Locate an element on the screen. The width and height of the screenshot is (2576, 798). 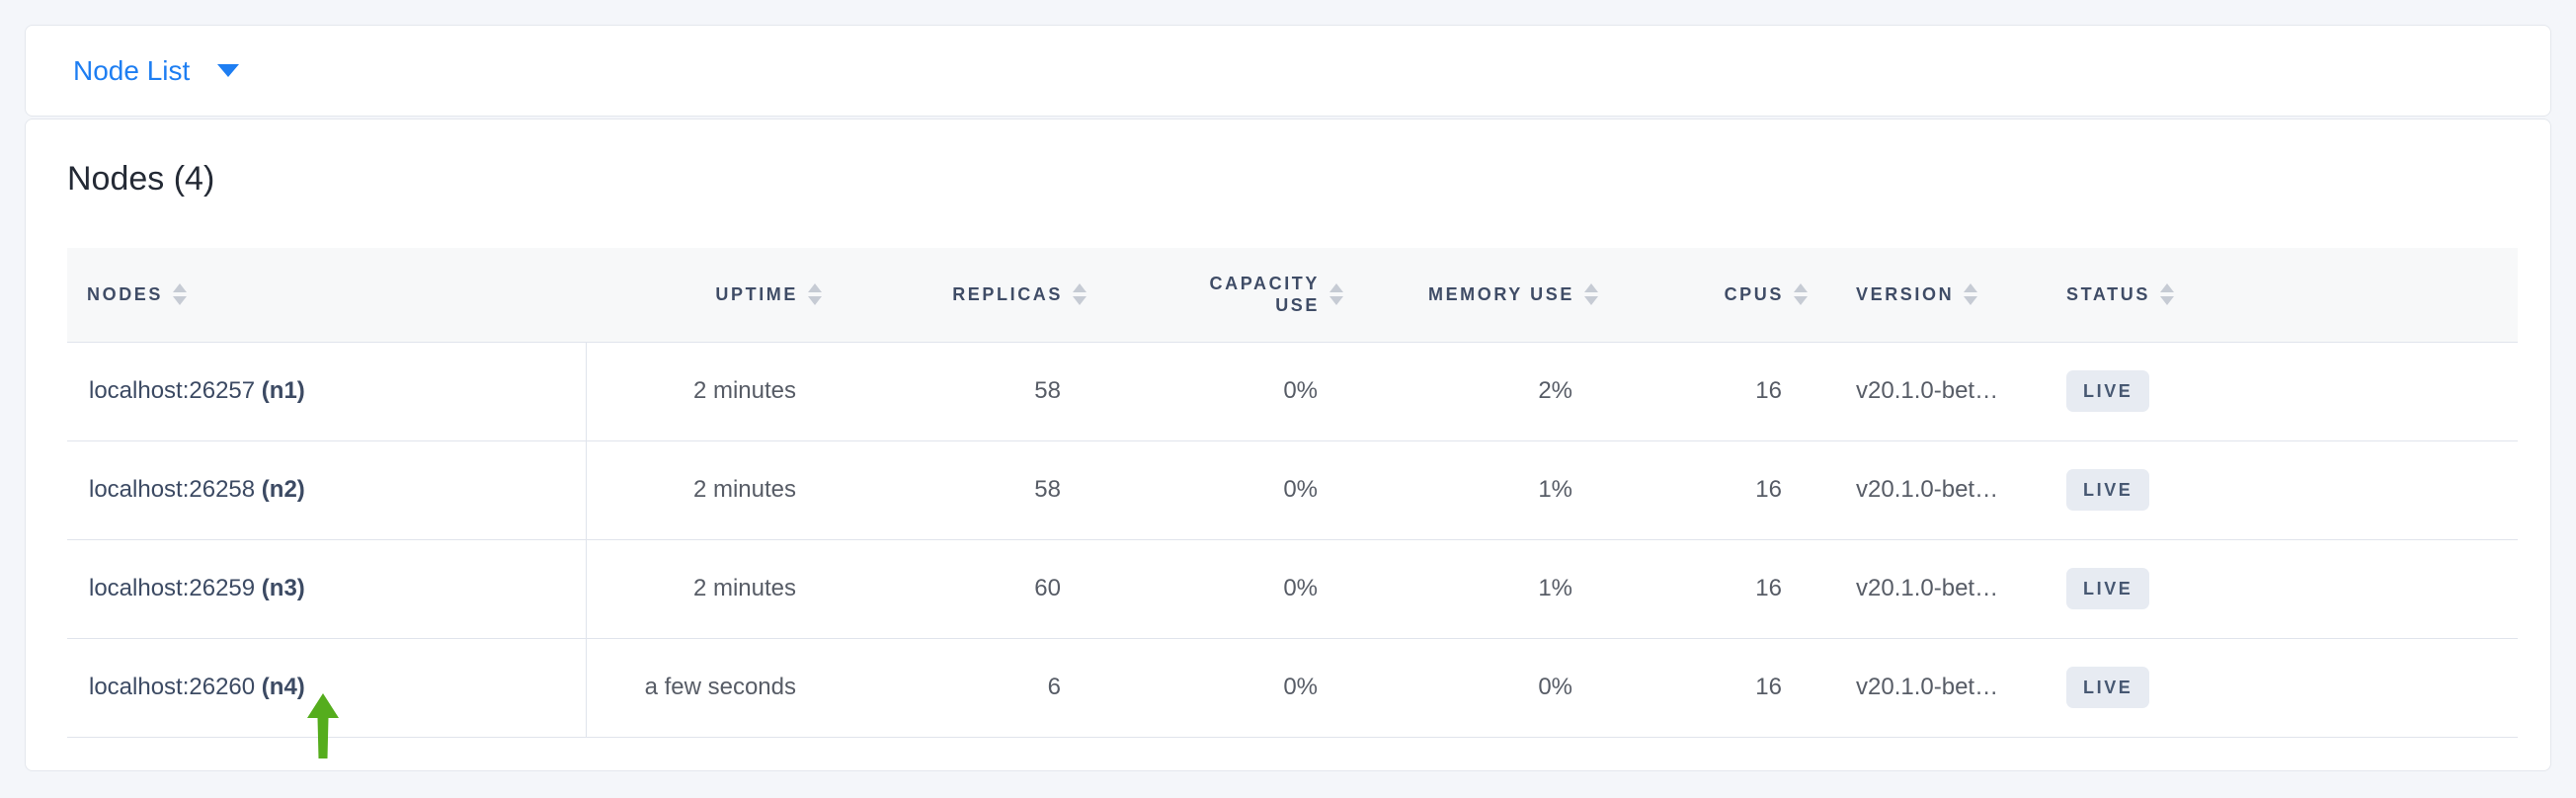
column-header-cpus: CPUS is located at coordinates (1703, 295).